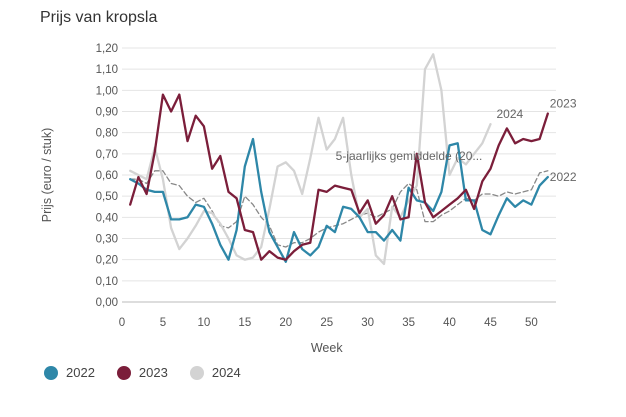  I want to click on x-tick-label: 5, so click(163, 323).